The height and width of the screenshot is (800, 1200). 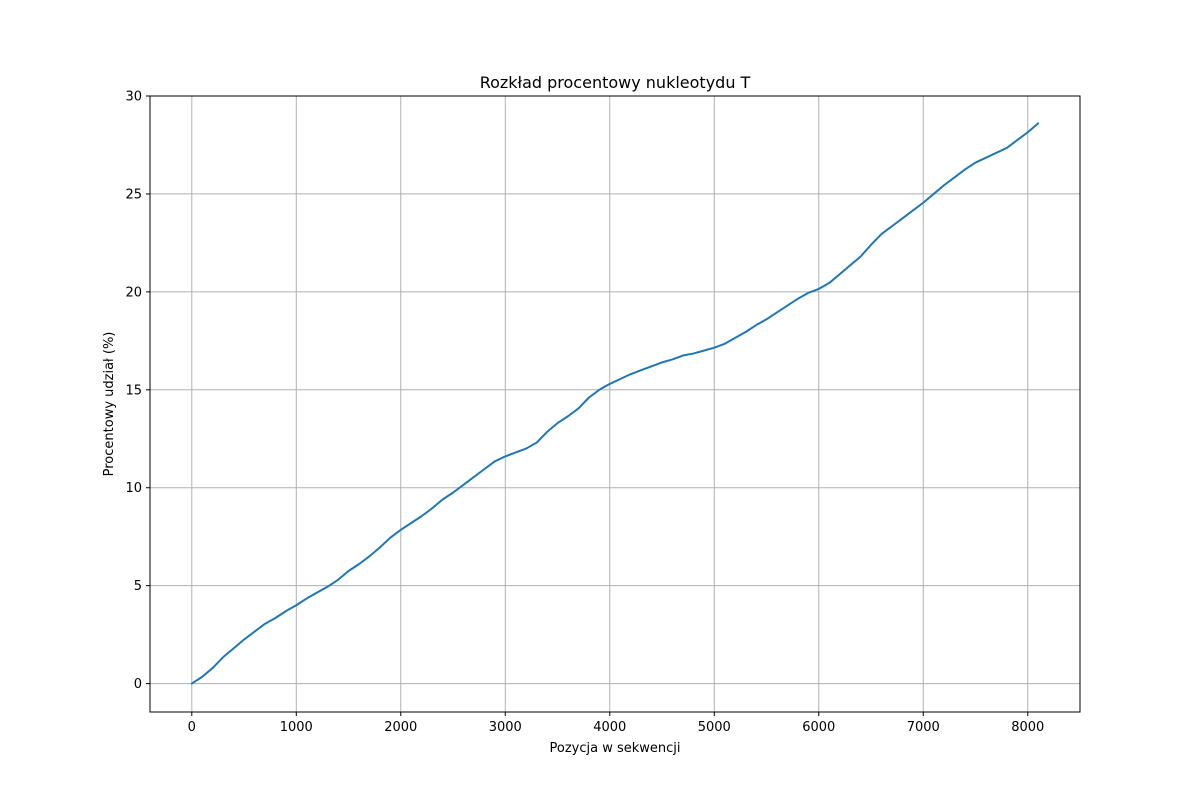 I want to click on y-tick-label: 30, so click(x=133, y=97).